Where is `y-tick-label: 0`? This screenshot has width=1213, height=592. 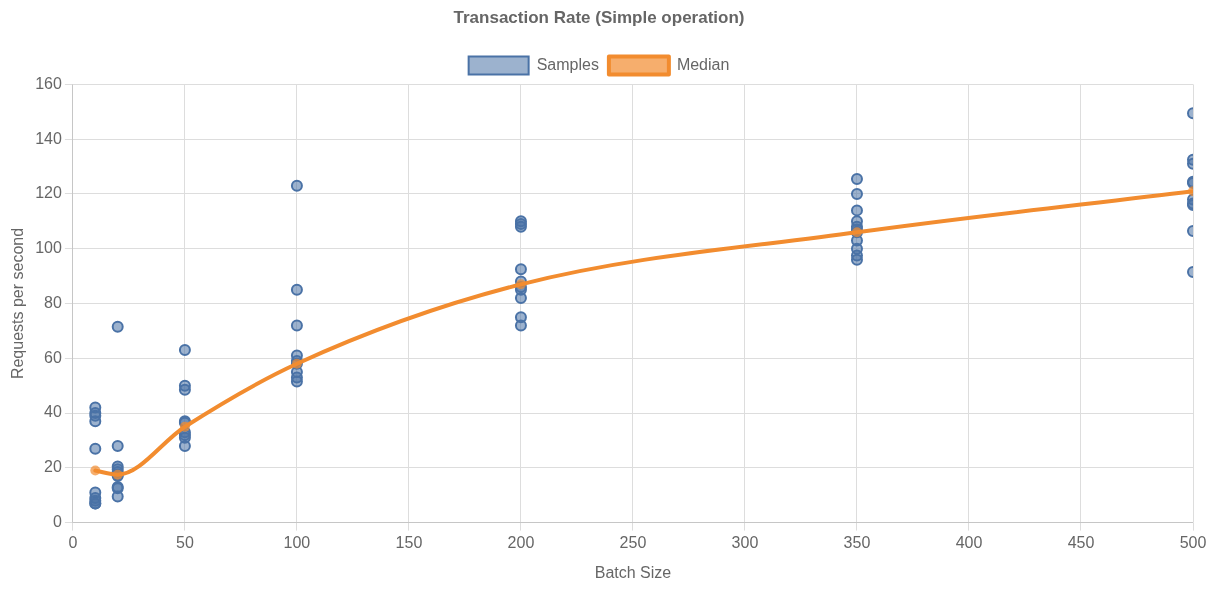
y-tick-label: 0 is located at coordinates (57, 522).